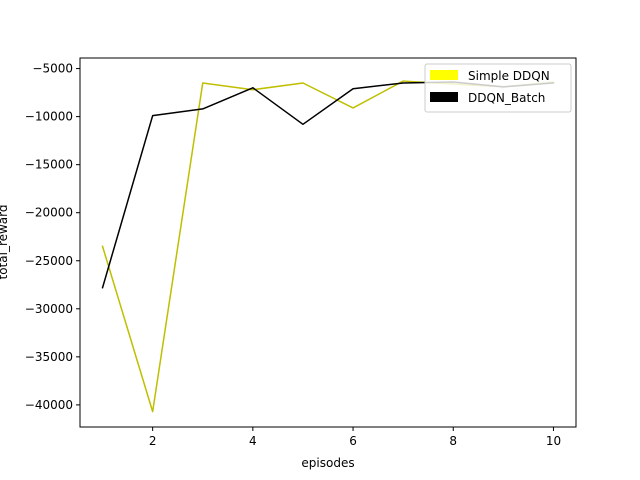  Describe the element at coordinates (453, 441) in the screenshot. I see `x-tick-label: 8` at that location.